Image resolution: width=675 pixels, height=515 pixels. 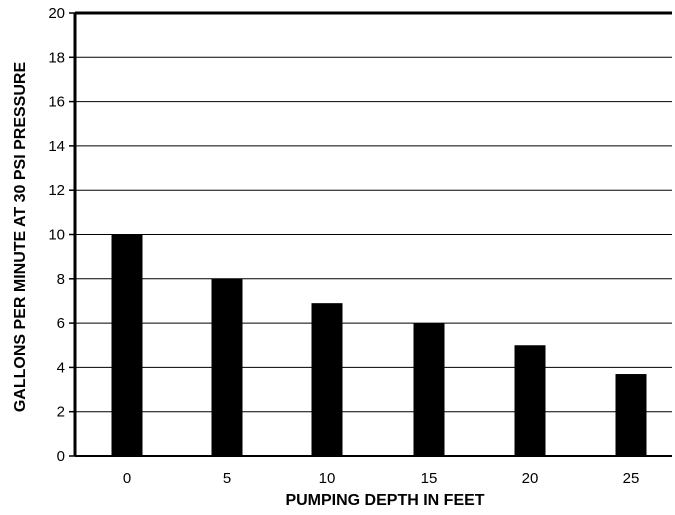 What do you see at coordinates (61, 412) in the screenshot?
I see `y-tick-label-2: 2` at bounding box center [61, 412].